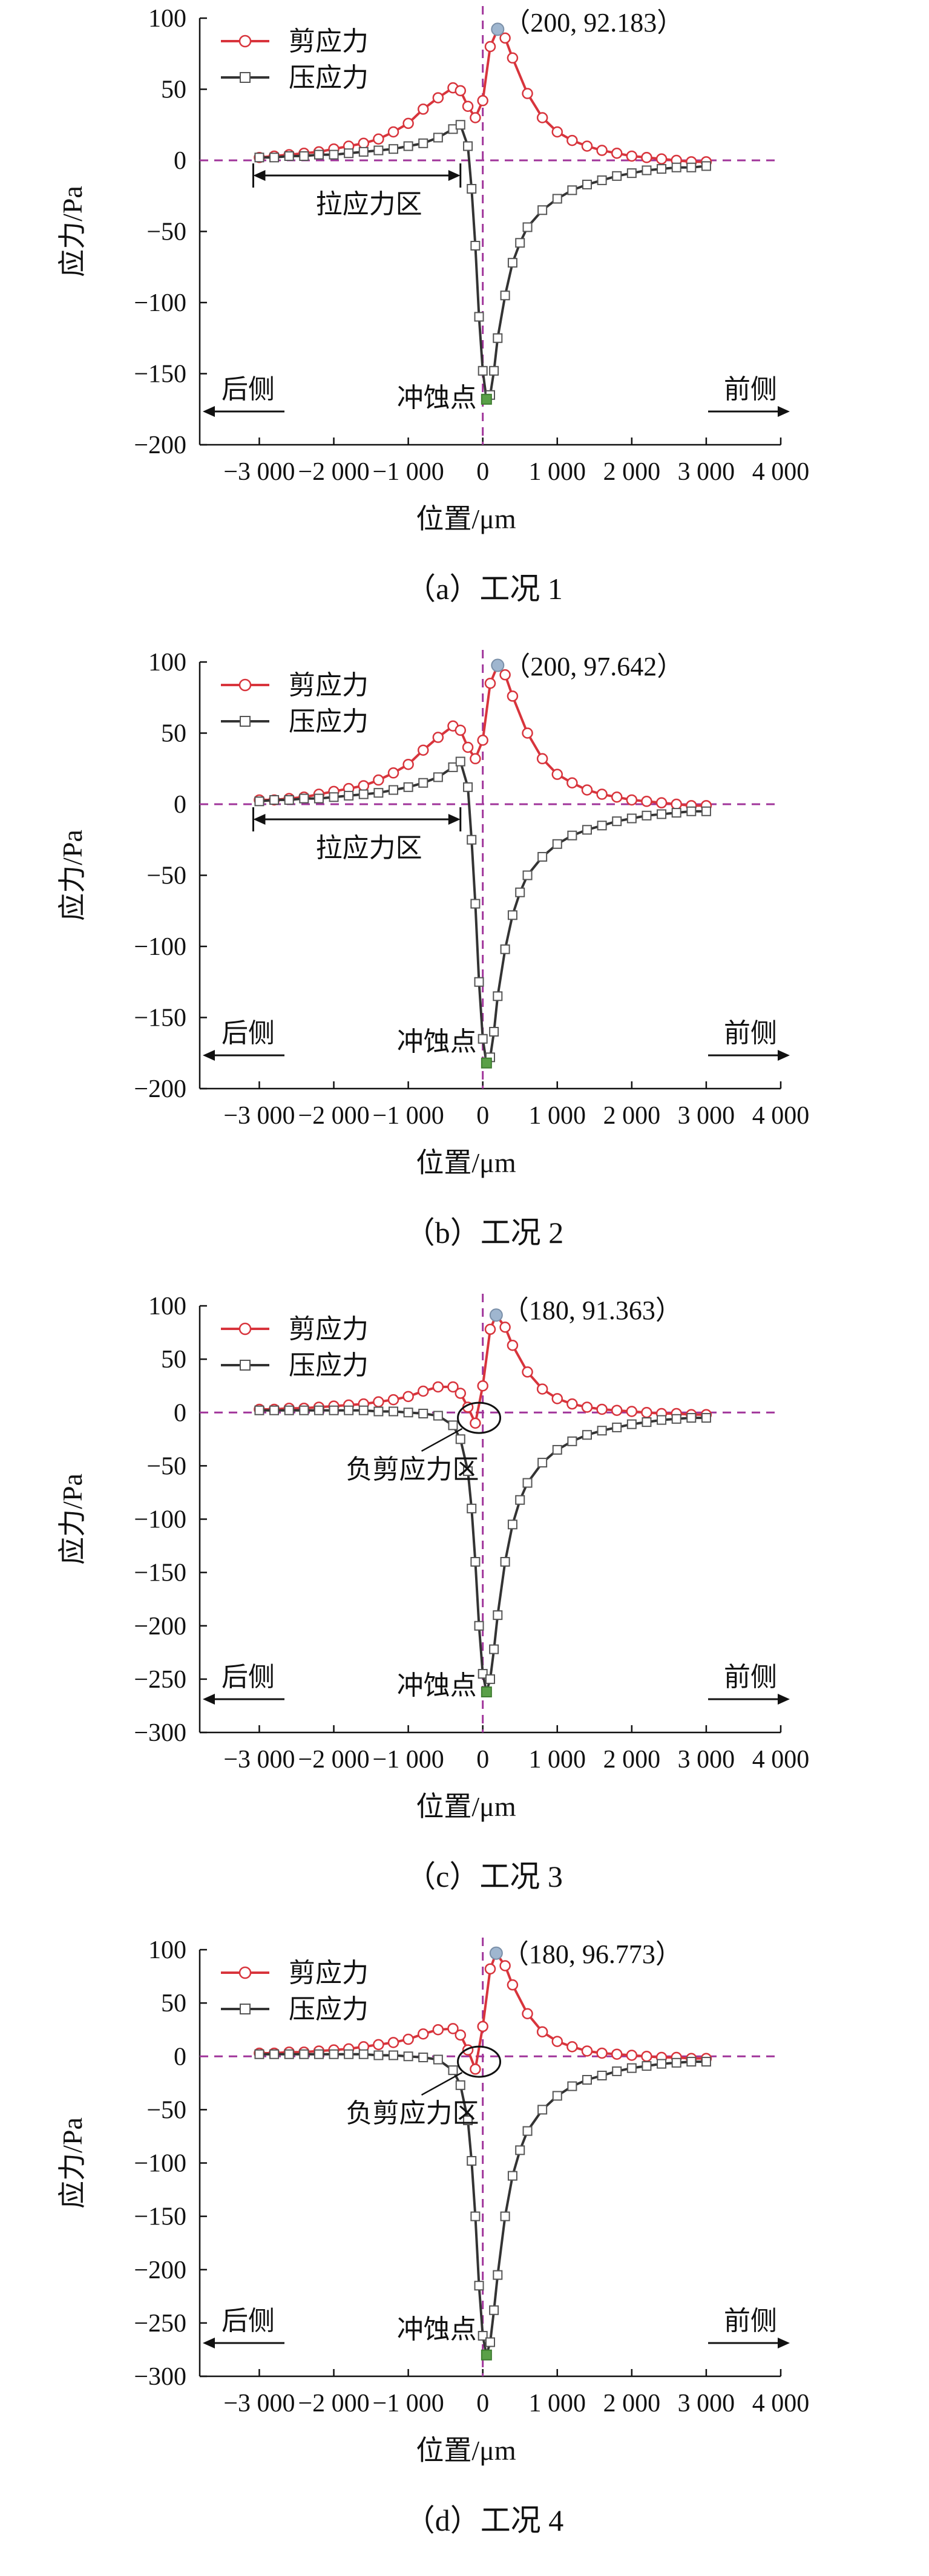  I want to click on series-line-pressure, so click(483, 1551).